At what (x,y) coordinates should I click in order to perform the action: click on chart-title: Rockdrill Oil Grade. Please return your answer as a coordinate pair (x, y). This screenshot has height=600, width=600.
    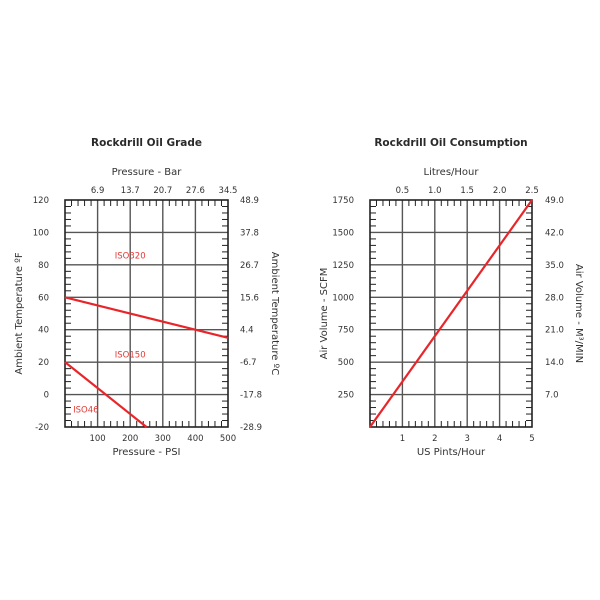
    Looking at the image, I should click on (146, 143).